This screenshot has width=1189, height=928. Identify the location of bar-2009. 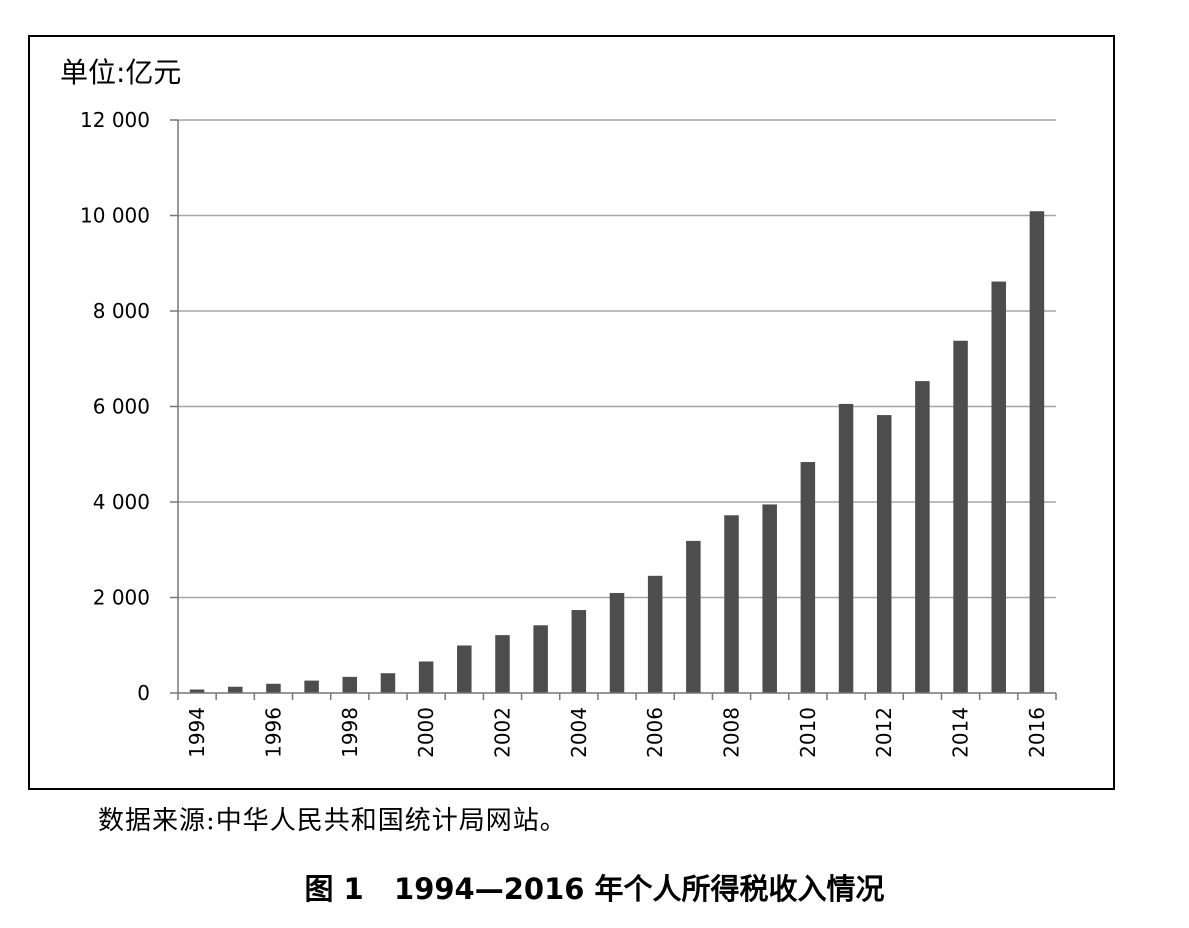
(769, 598).